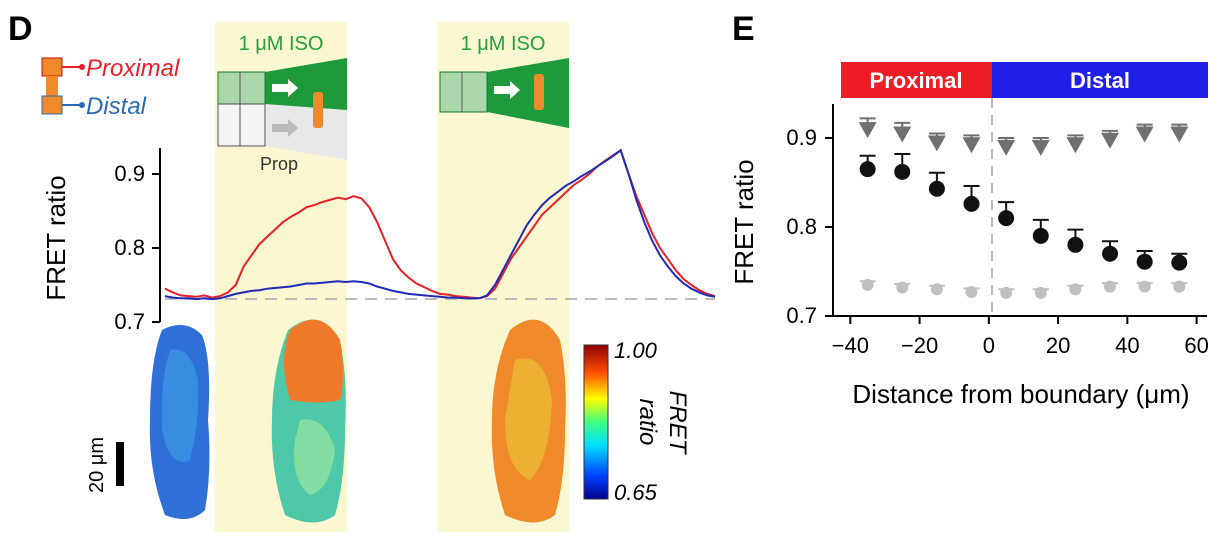 The width and height of the screenshot is (1230, 536). I want to click on bar-proximal, so click(916, 80).